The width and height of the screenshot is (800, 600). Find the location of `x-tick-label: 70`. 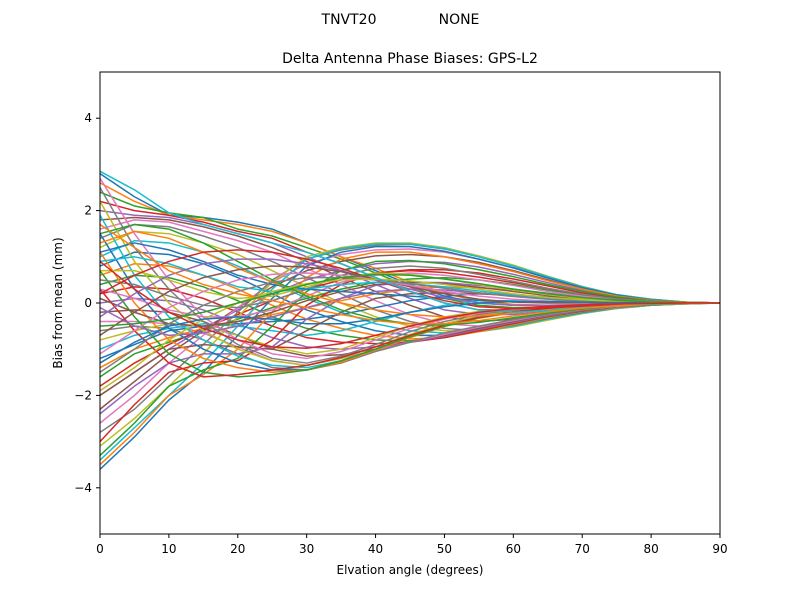

x-tick-label: 70 is located at coordinates (582, 549).